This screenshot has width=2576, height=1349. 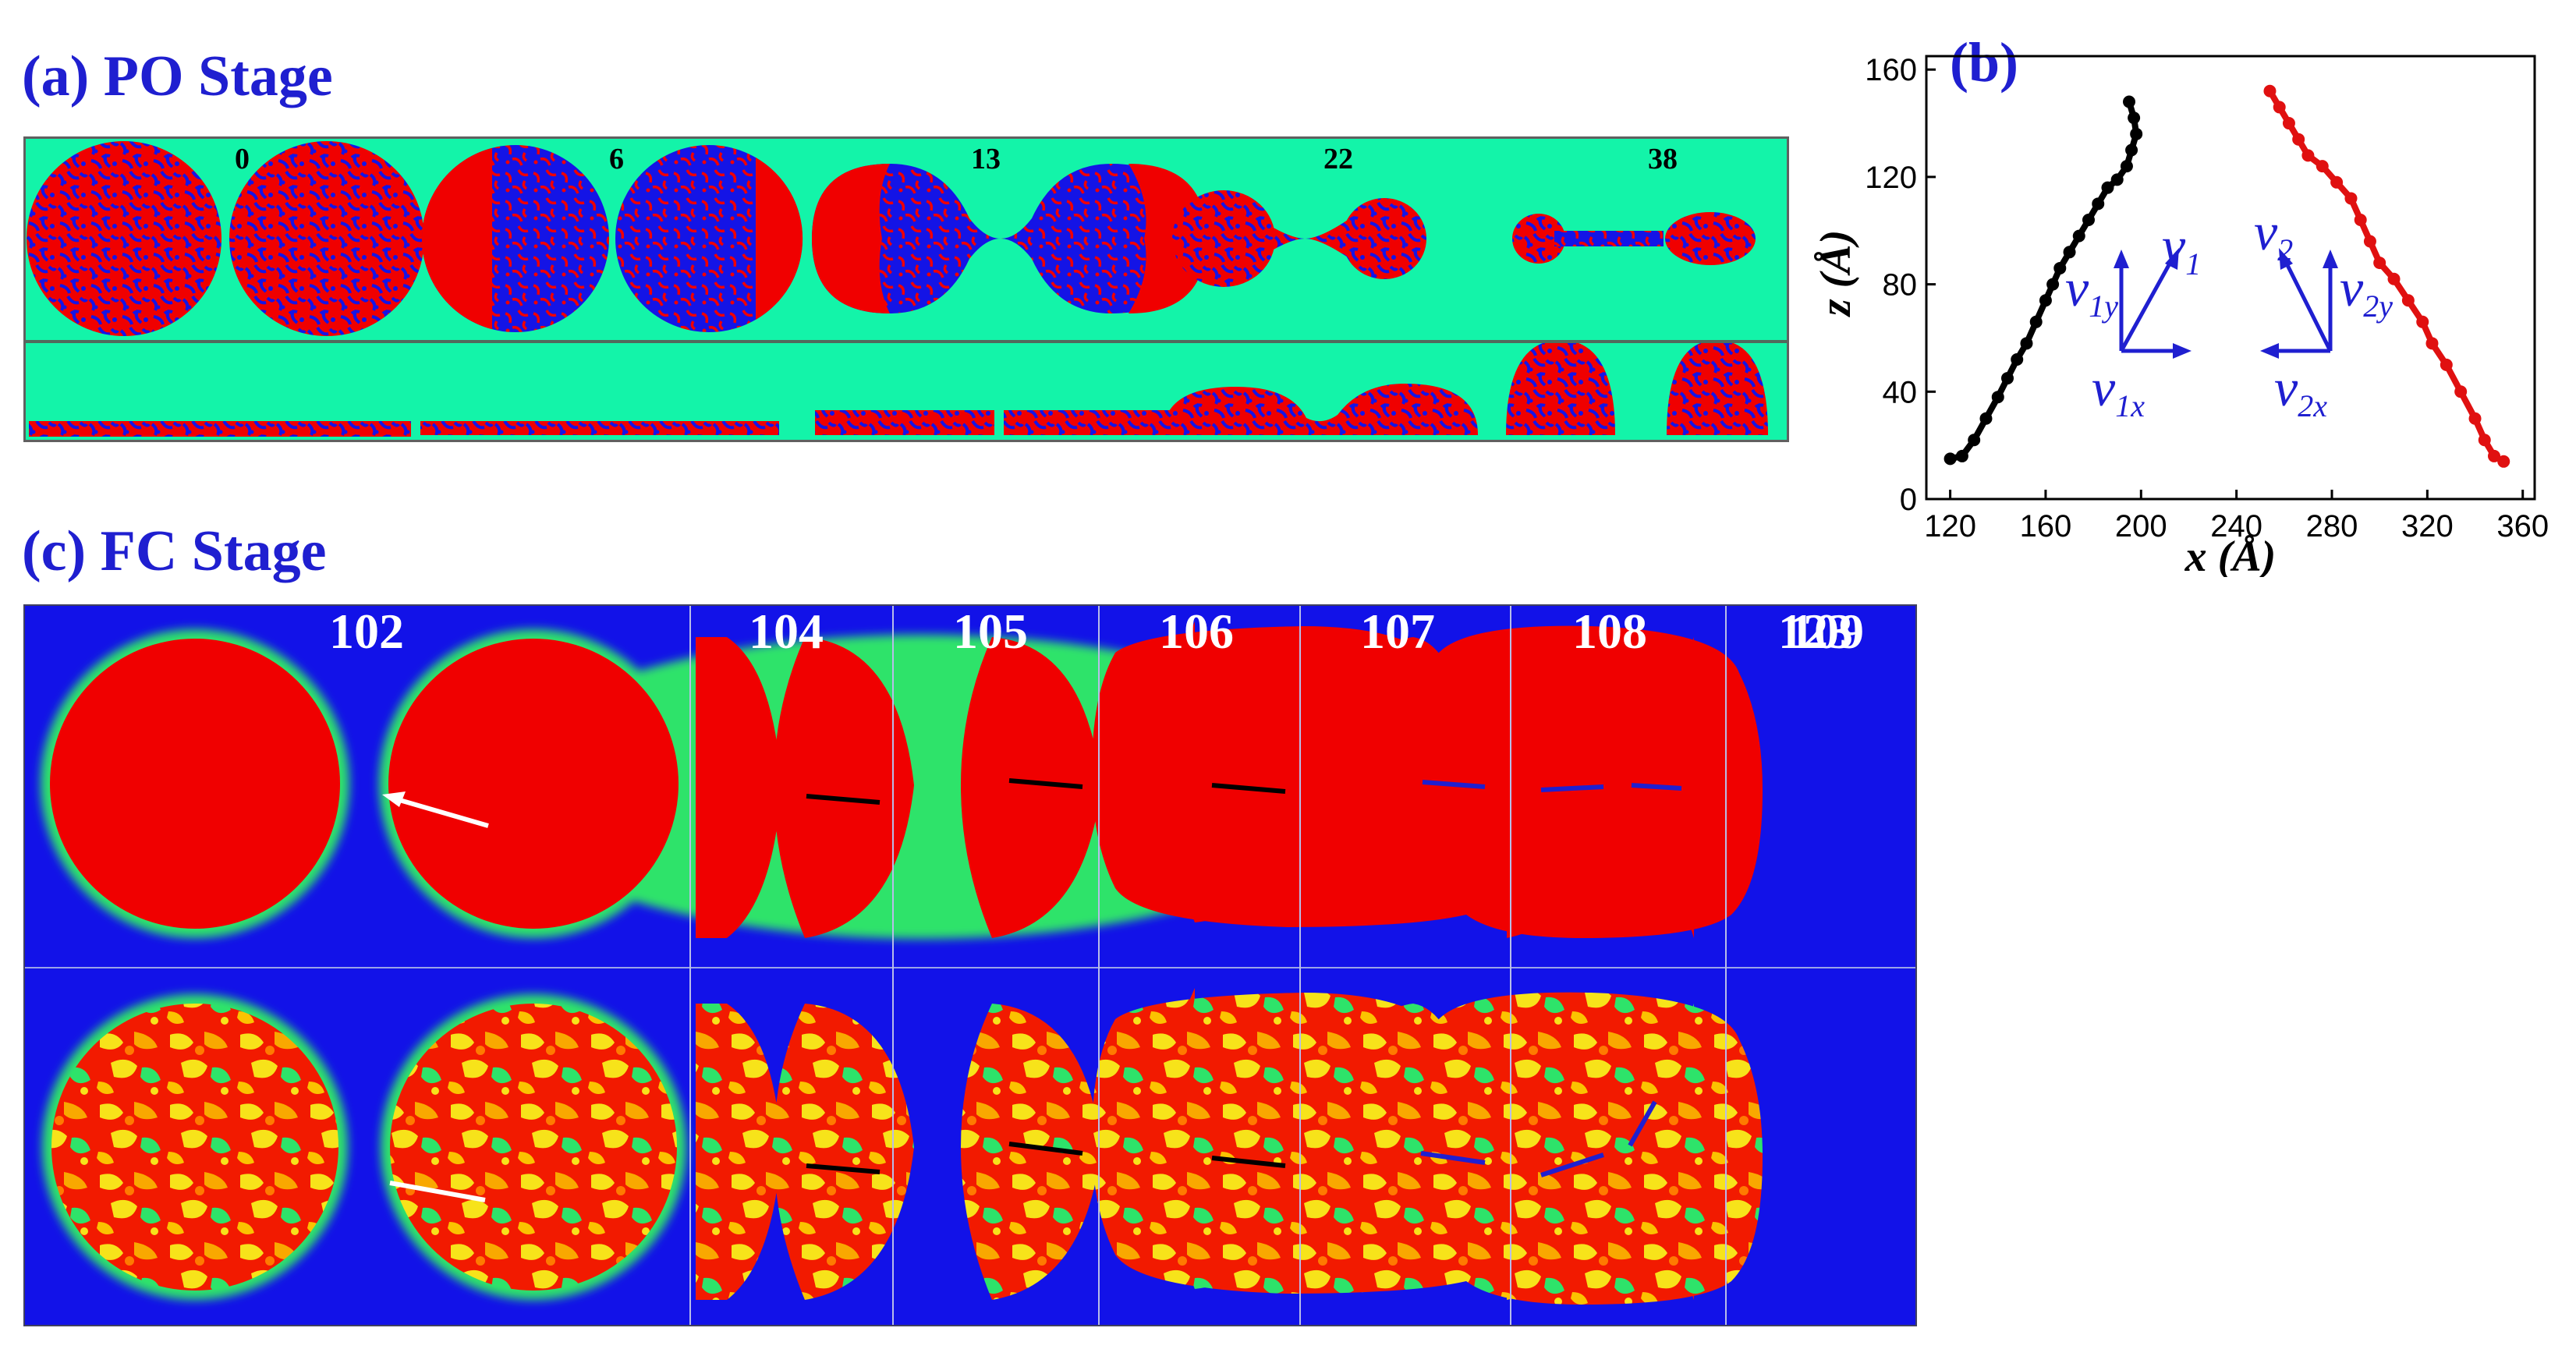 What do you see at coordinates (1891, 70) in the screenshot?
I see `y-tick-label: 160` at bounding box center [1891, 70].